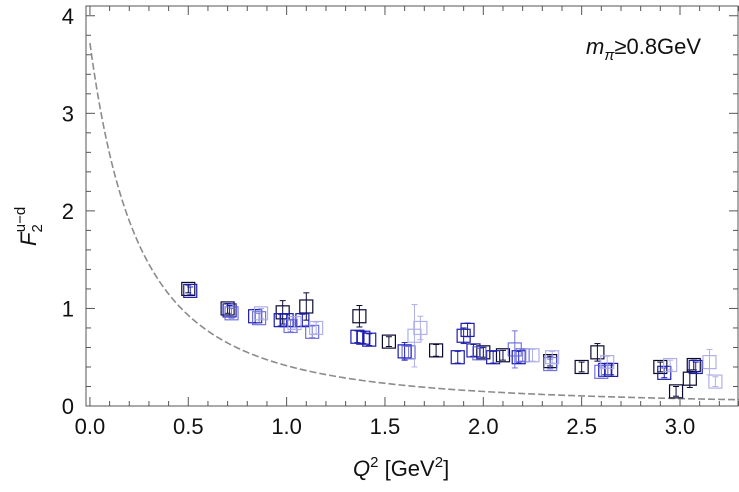  Describe the element at coordinates (188, 426) in the screenshot. I see `x-tick-label: 0.5` at that location.